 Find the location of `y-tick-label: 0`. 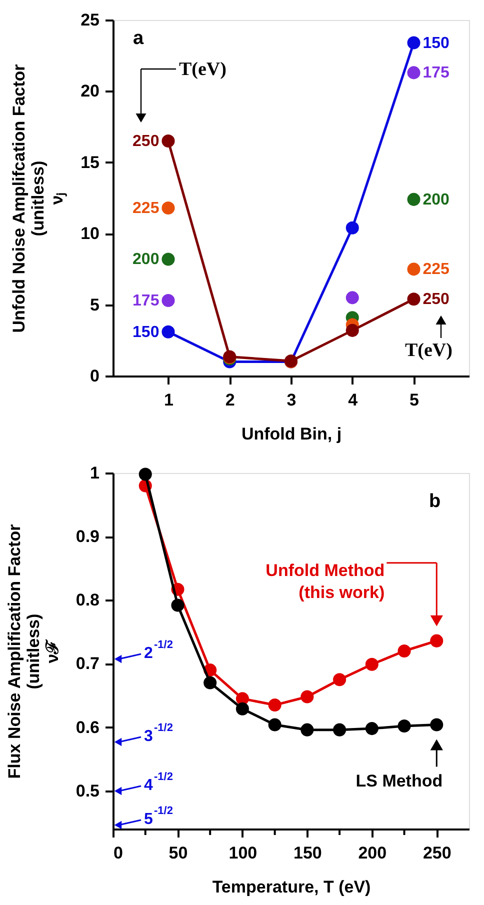

y-tick-label: 0 is located at coordinates (95, 376).